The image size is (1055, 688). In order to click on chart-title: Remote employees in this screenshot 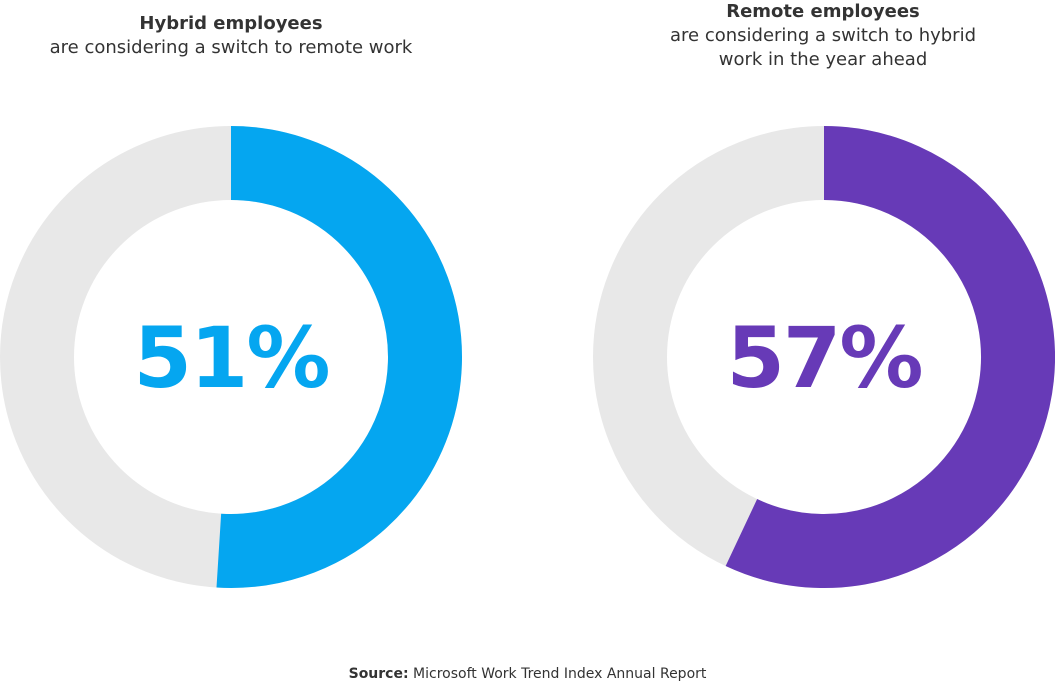, I will do `click(823, 11)`.